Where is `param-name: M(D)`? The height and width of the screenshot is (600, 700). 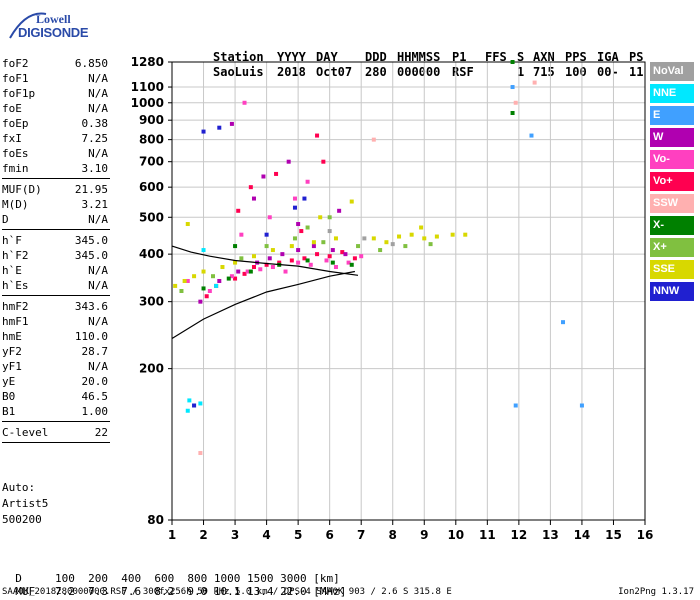 param-name: M(D) is located at coordinates (15, 204).